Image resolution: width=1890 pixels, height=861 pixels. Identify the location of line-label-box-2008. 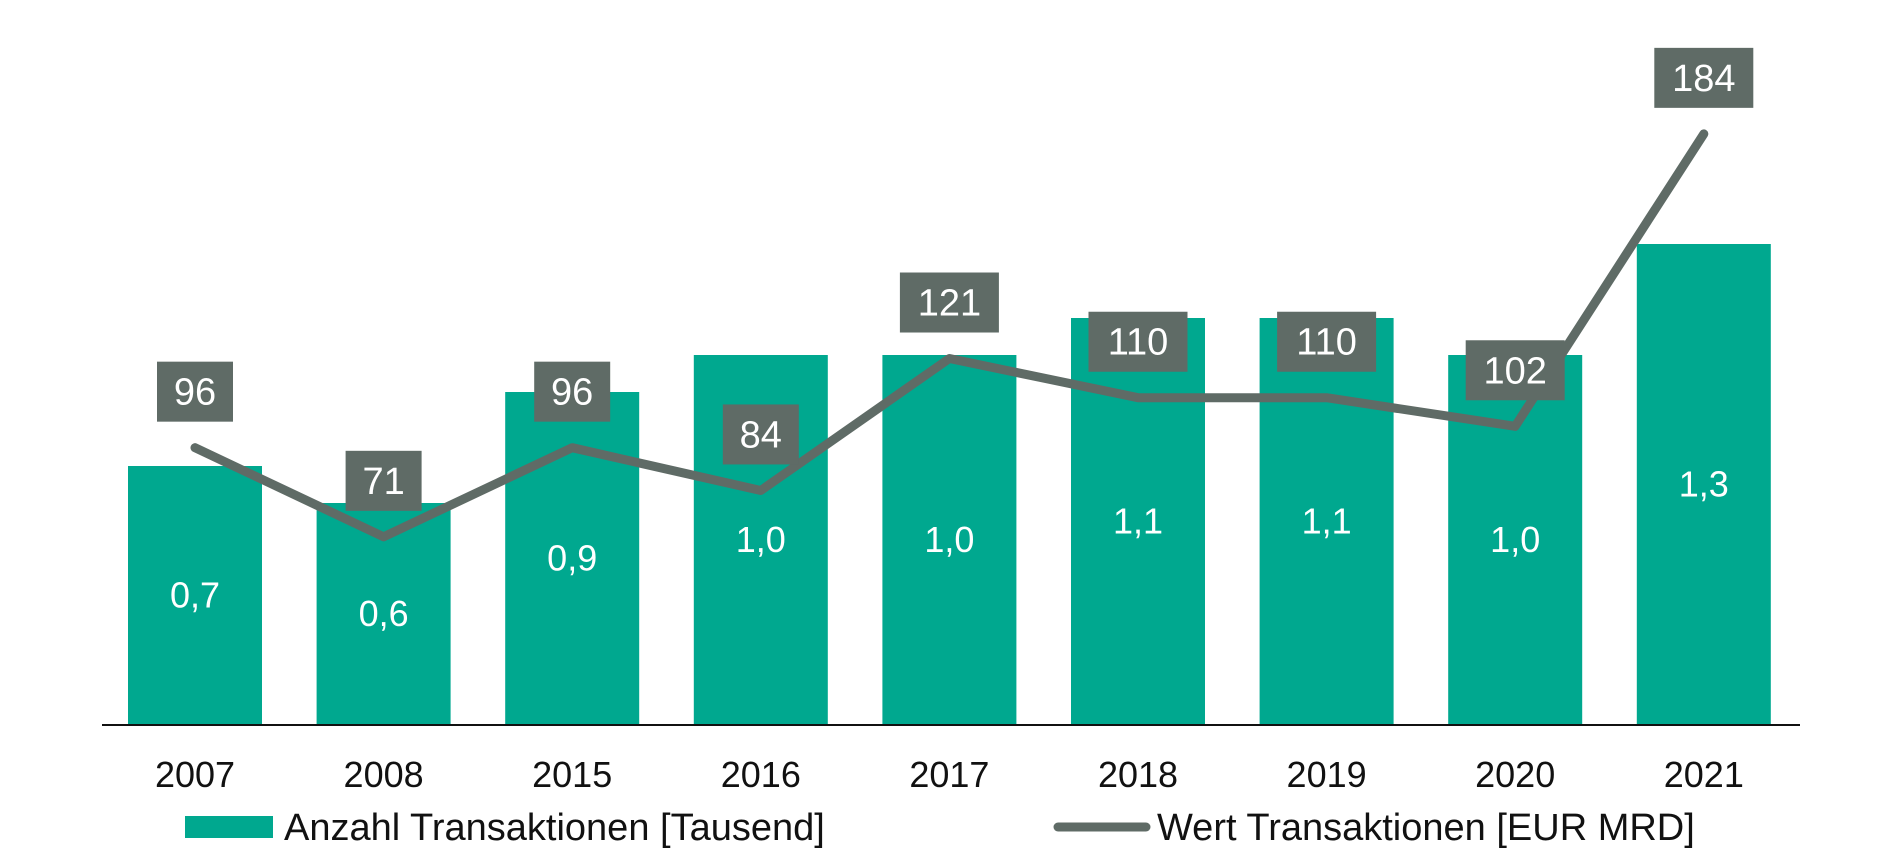
(383, 480).